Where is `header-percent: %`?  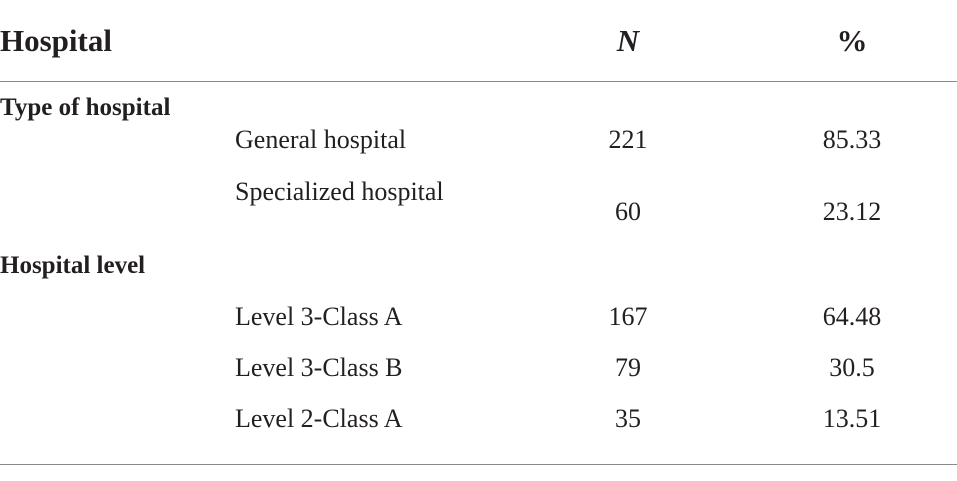 header-percent: % is located at coordinates (852, 40).